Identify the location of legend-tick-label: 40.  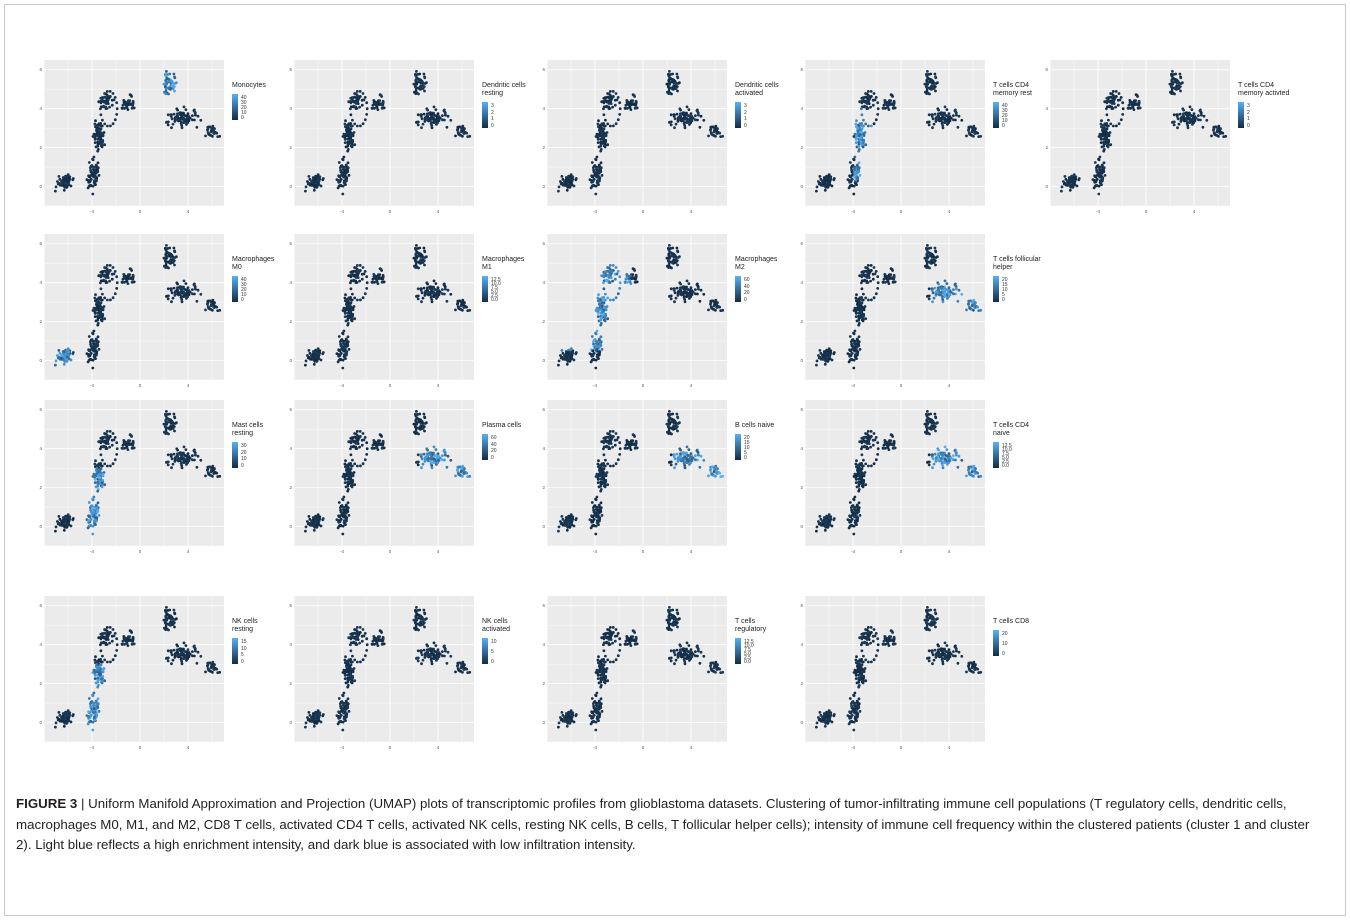
(1005, 106).